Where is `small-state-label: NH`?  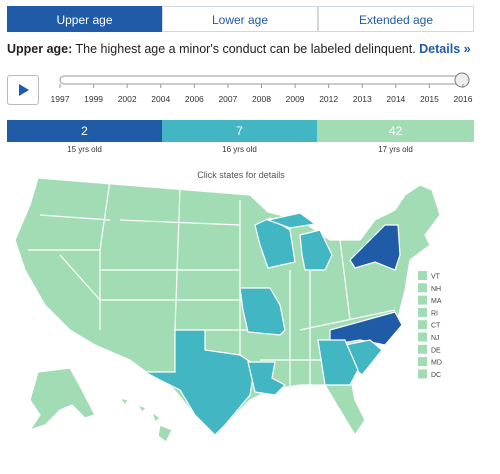 small-state-label: NH is located at coordinates (436, 289).